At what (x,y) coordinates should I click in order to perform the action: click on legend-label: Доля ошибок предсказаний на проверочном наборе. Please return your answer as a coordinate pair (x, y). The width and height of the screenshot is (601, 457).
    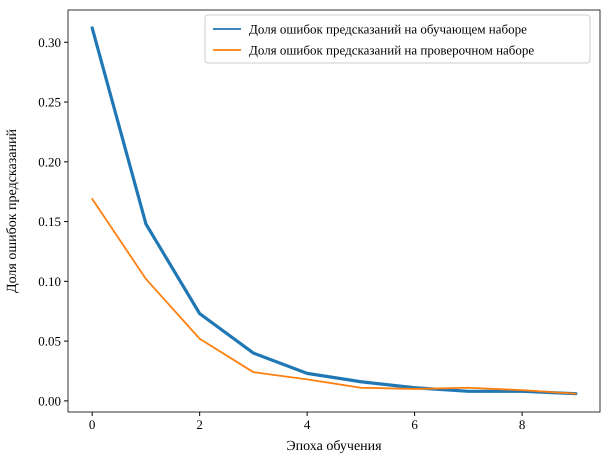
    Looking at the image, I should click on (391, 50).